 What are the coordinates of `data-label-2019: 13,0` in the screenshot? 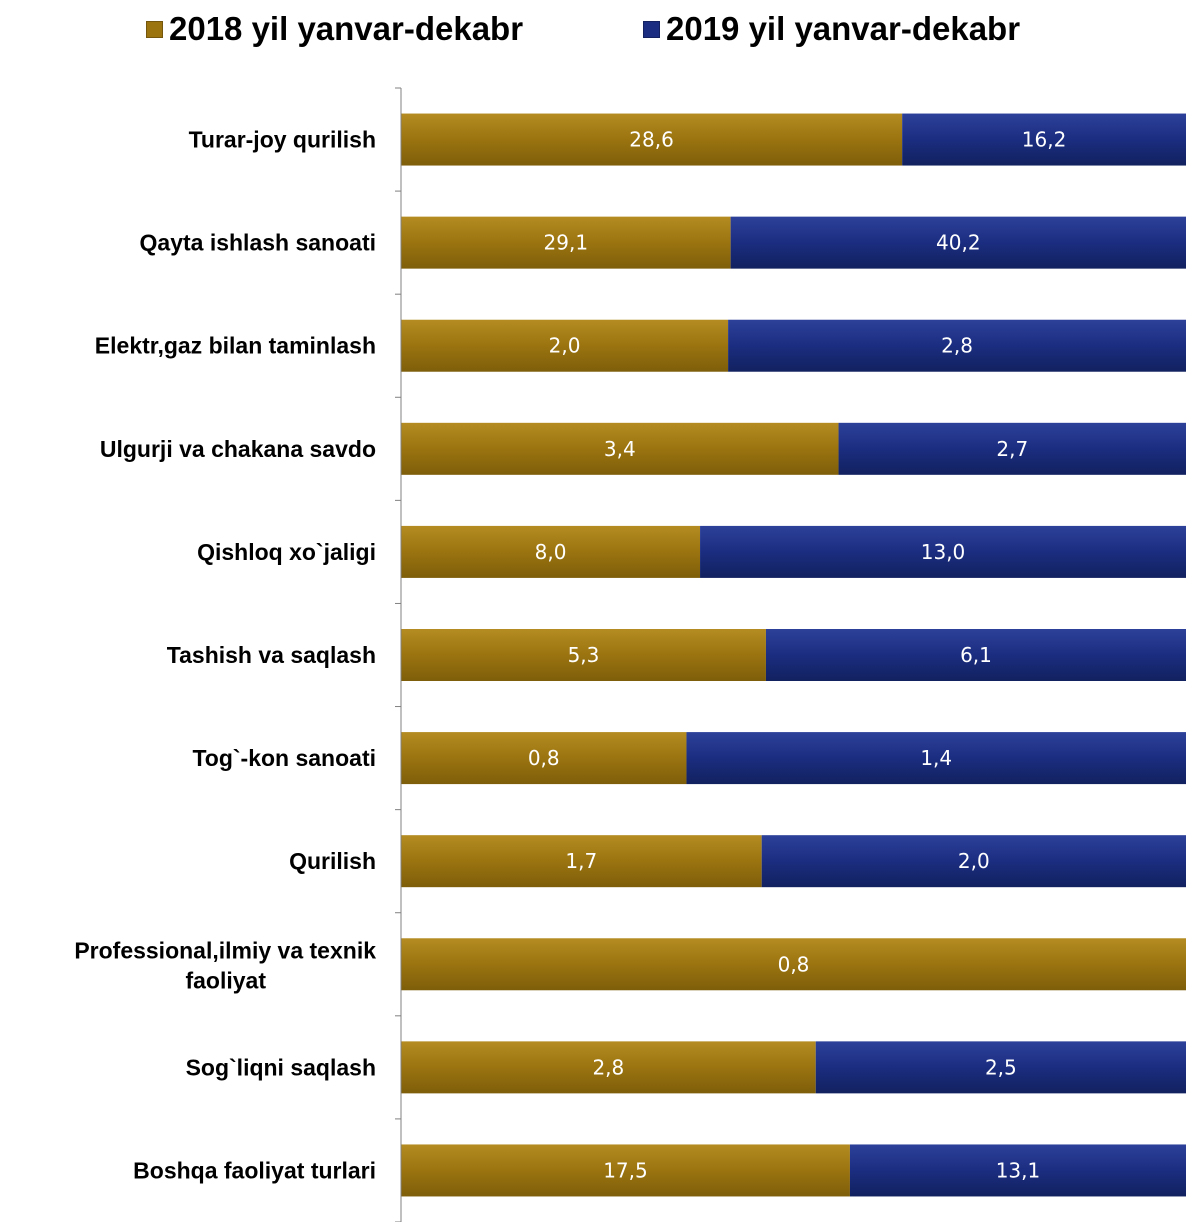 It's located at (943, 552).